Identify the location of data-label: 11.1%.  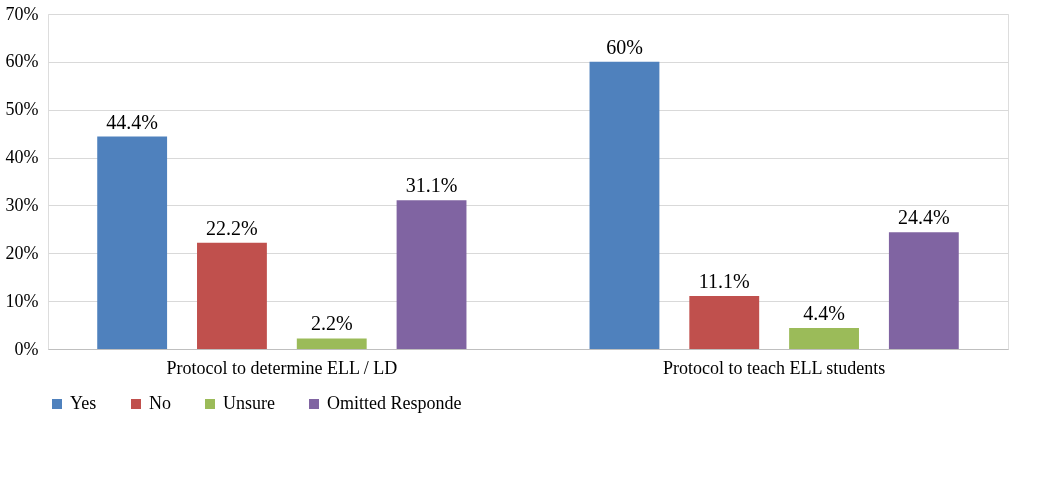
(724, 280).